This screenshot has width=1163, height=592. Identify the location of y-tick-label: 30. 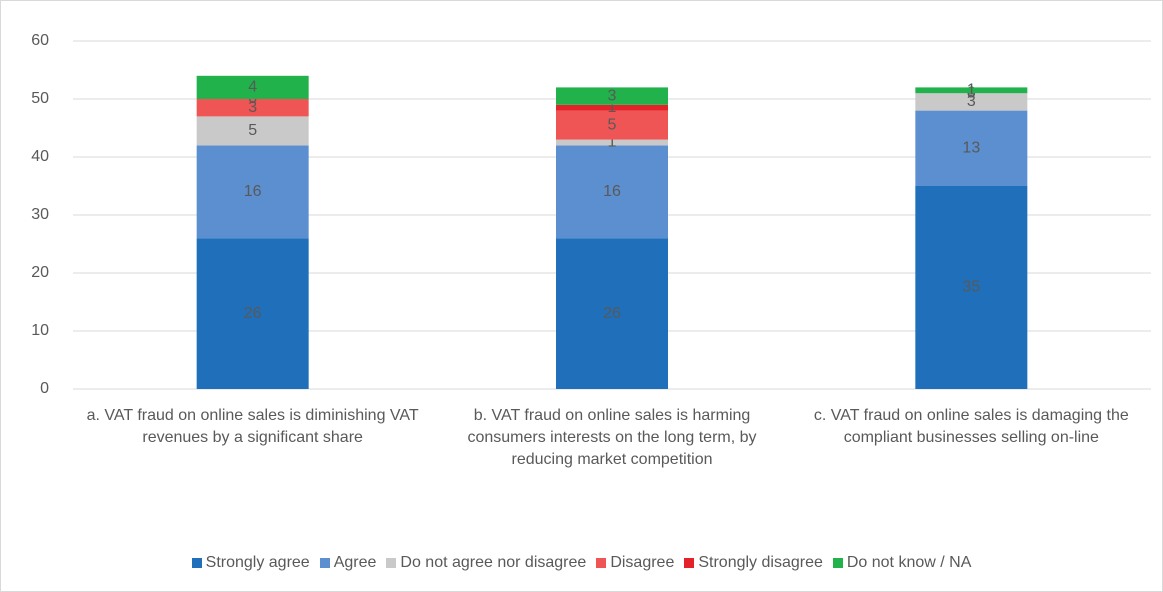
(40, 214).